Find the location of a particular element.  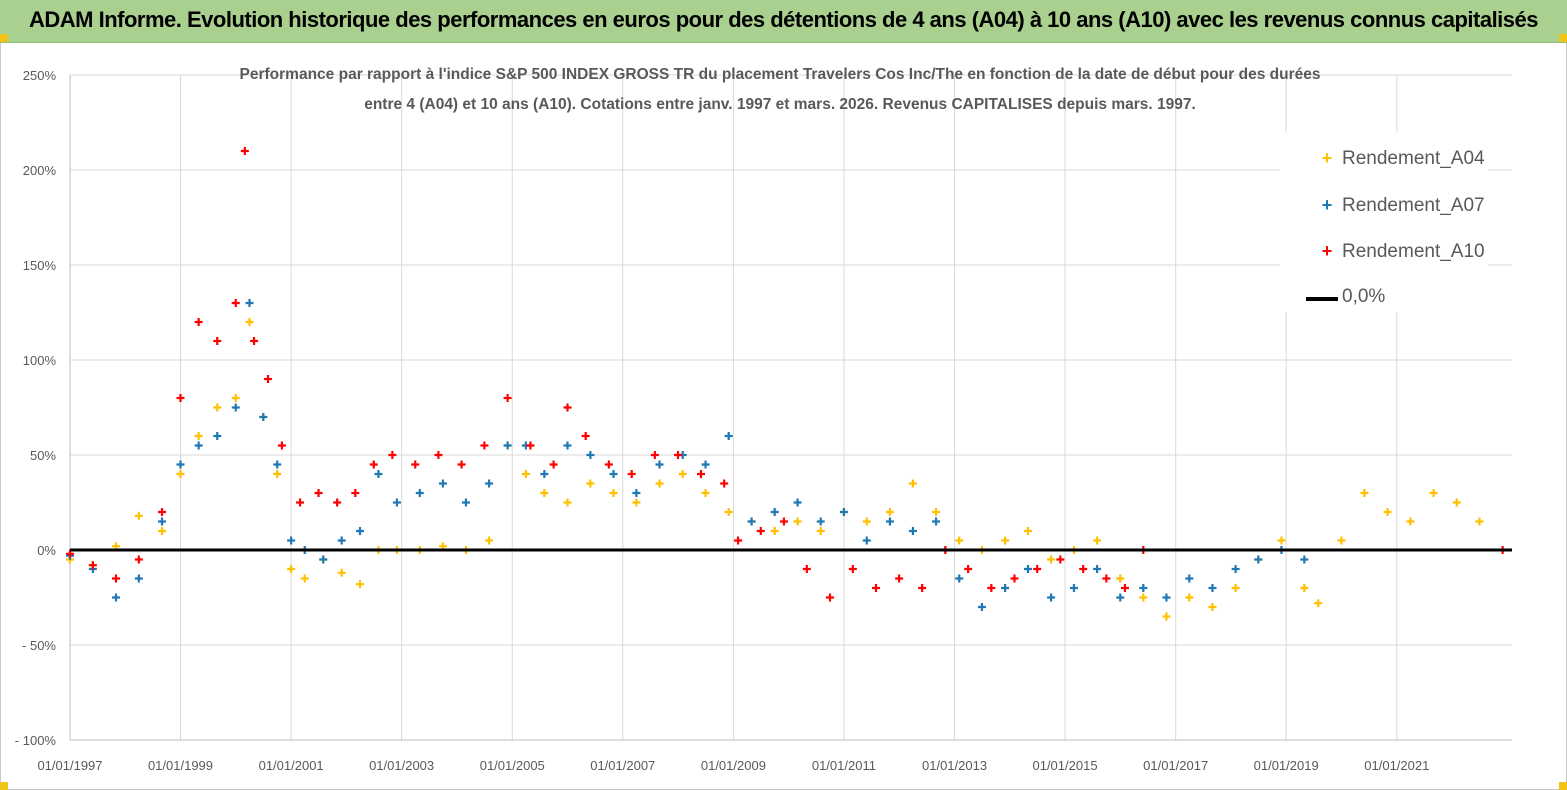

legend-label: Rendement_A07 is located at coordinates (1413, 205).